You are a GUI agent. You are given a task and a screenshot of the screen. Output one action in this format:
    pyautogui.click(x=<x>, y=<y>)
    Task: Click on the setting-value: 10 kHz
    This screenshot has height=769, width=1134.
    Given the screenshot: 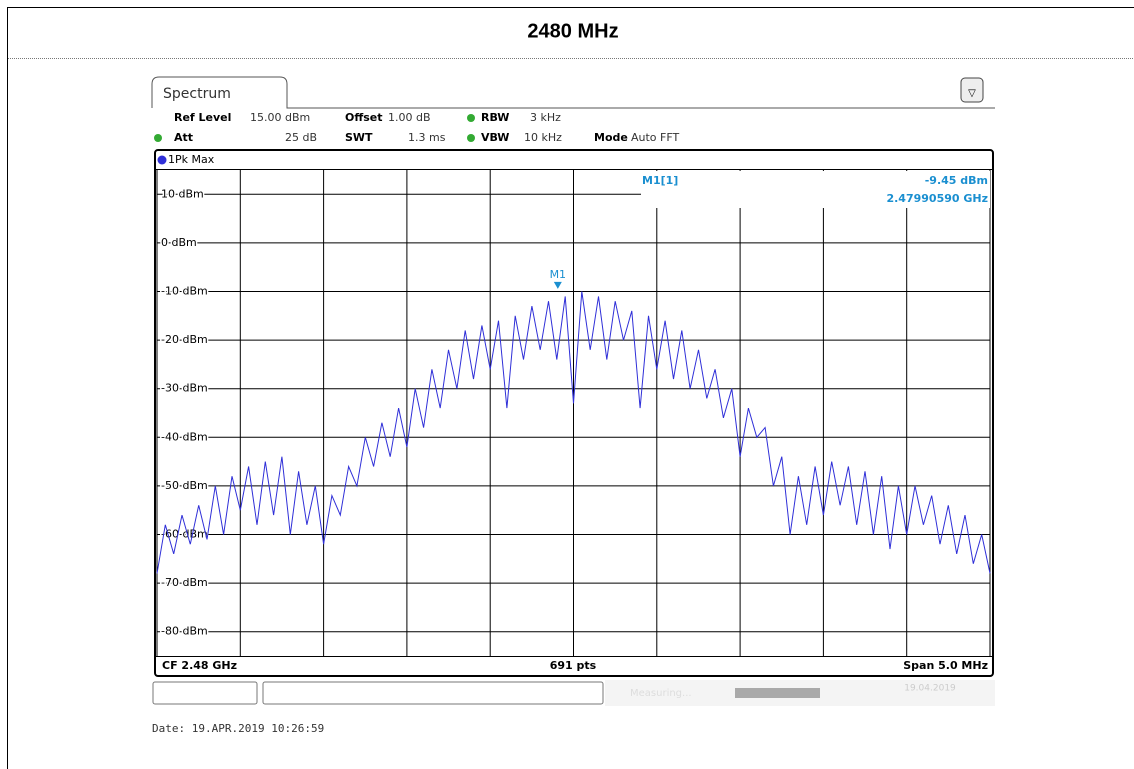 What is the action you would take?
    pyautogui.click(x=543, y=137)
    